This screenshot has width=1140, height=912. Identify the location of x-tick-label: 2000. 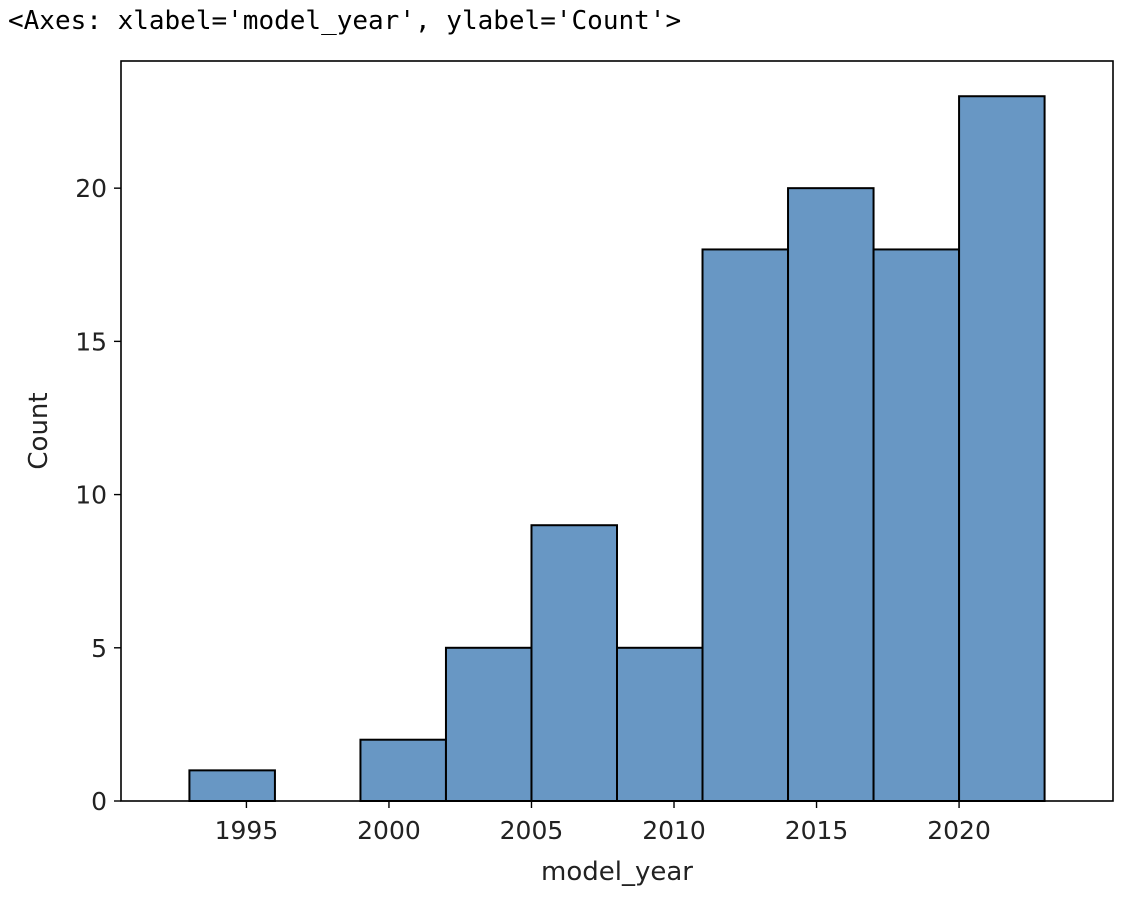
(389, 830).